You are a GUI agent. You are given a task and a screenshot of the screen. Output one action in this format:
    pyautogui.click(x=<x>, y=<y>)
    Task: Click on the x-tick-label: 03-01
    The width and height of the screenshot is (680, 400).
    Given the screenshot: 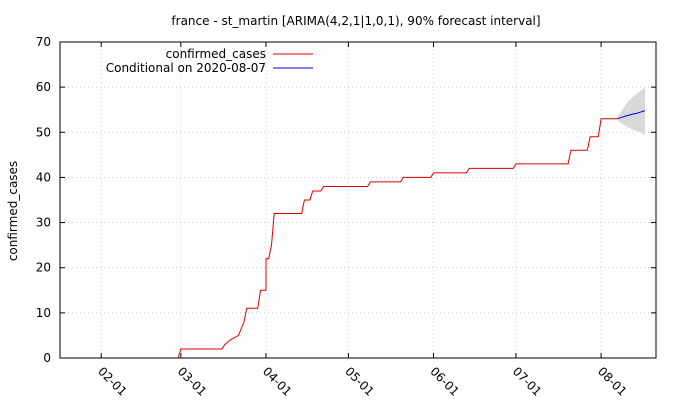 What is the action you would take?
    pyautogui.click(x=192, y=381)
    